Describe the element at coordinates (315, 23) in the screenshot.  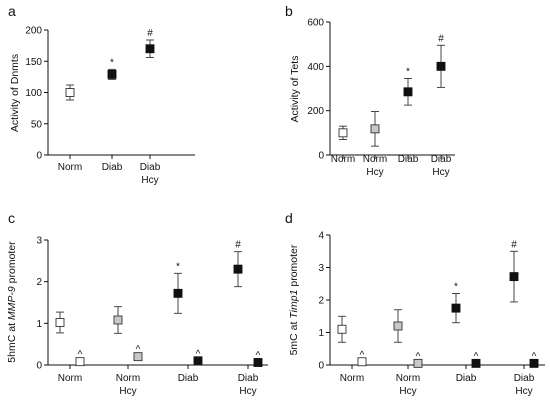
I see `y-tick-label: 600` at that location.